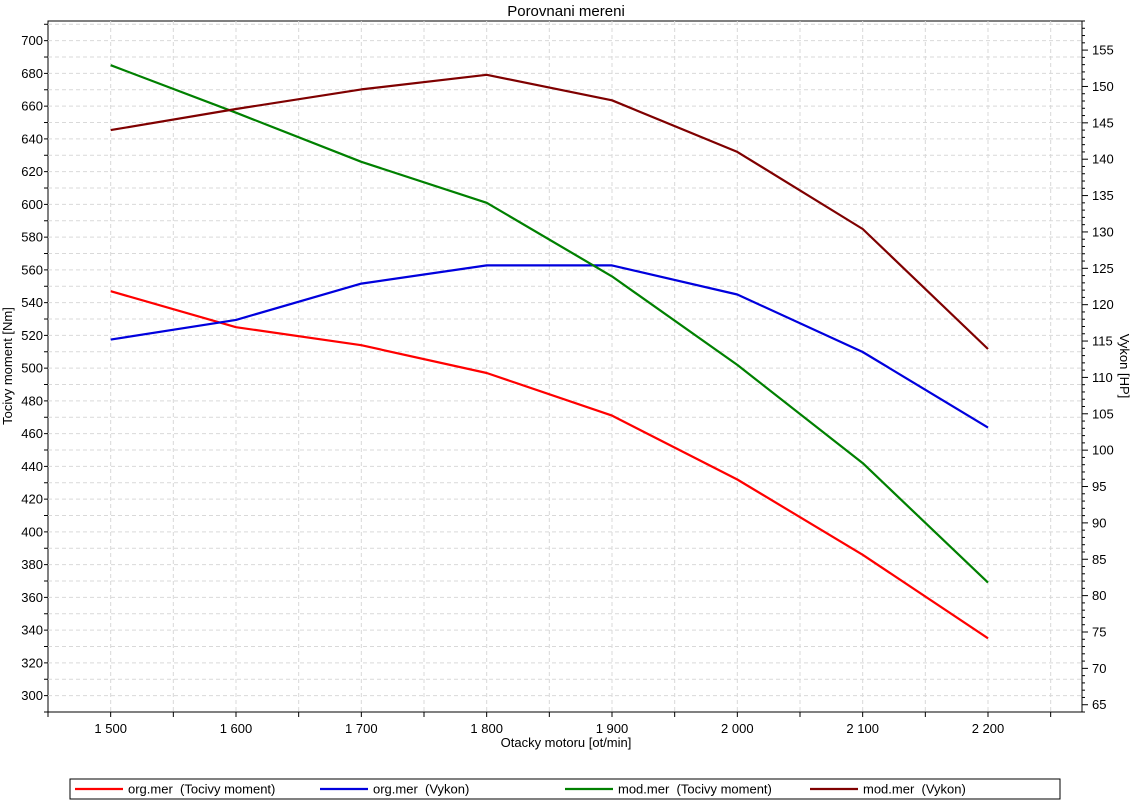 The image size is (1132, 805). Describe the element at coordinates (32, 662) in the screenshot. I see `y-left-tick-label: 320` at that location.